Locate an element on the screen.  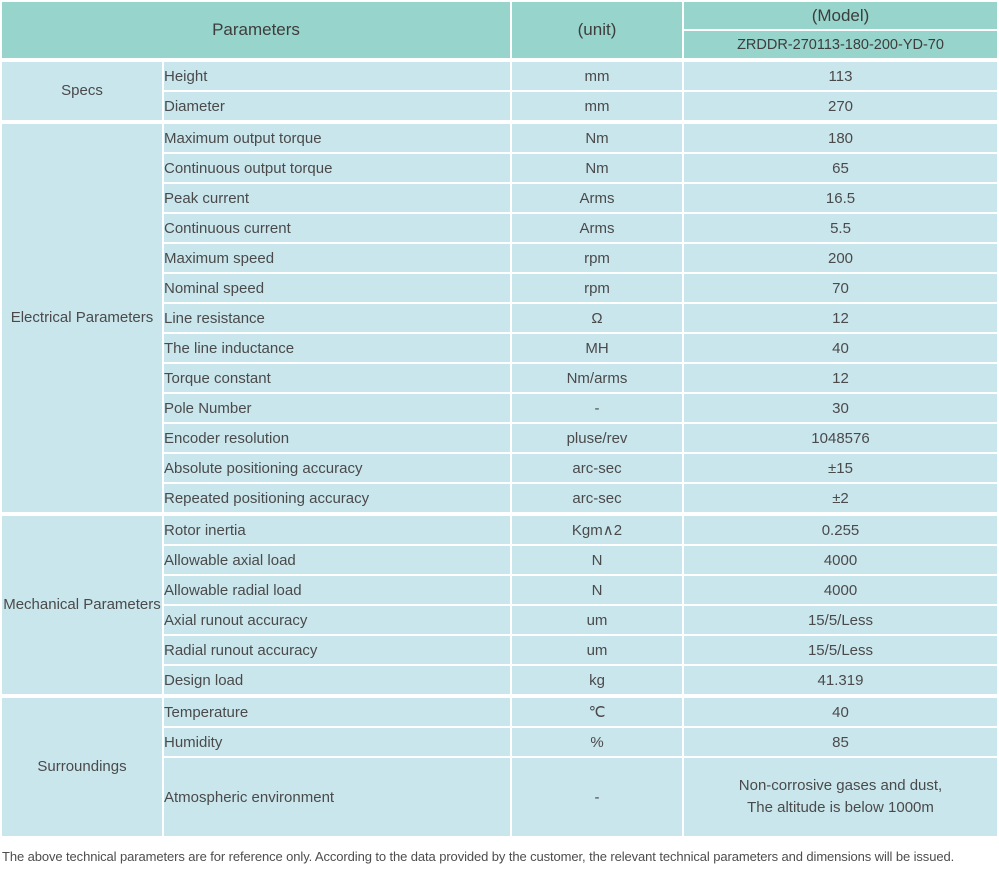
param-name-cell: Continuous output torque is located at coordinates (337, 168).